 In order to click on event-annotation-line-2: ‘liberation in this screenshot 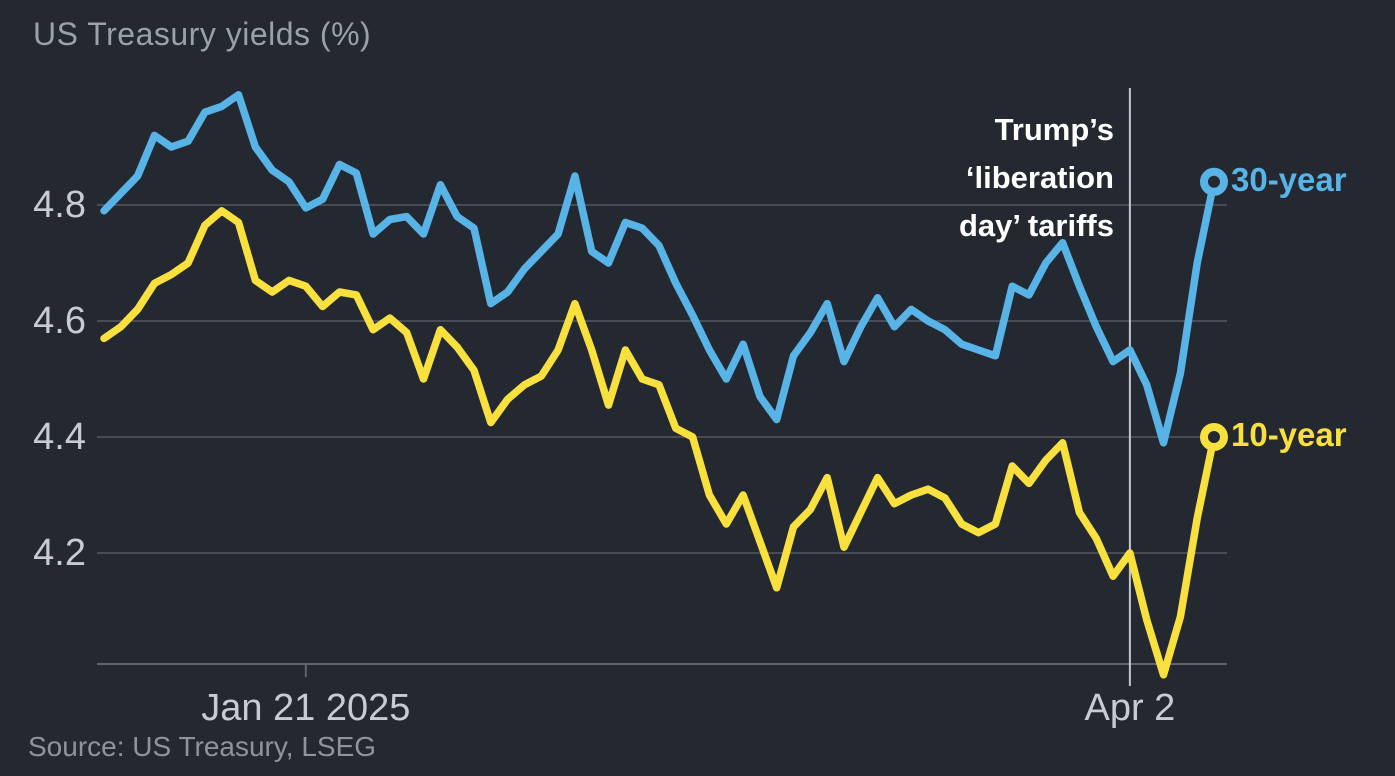, I will do `click(1039, 177)`.